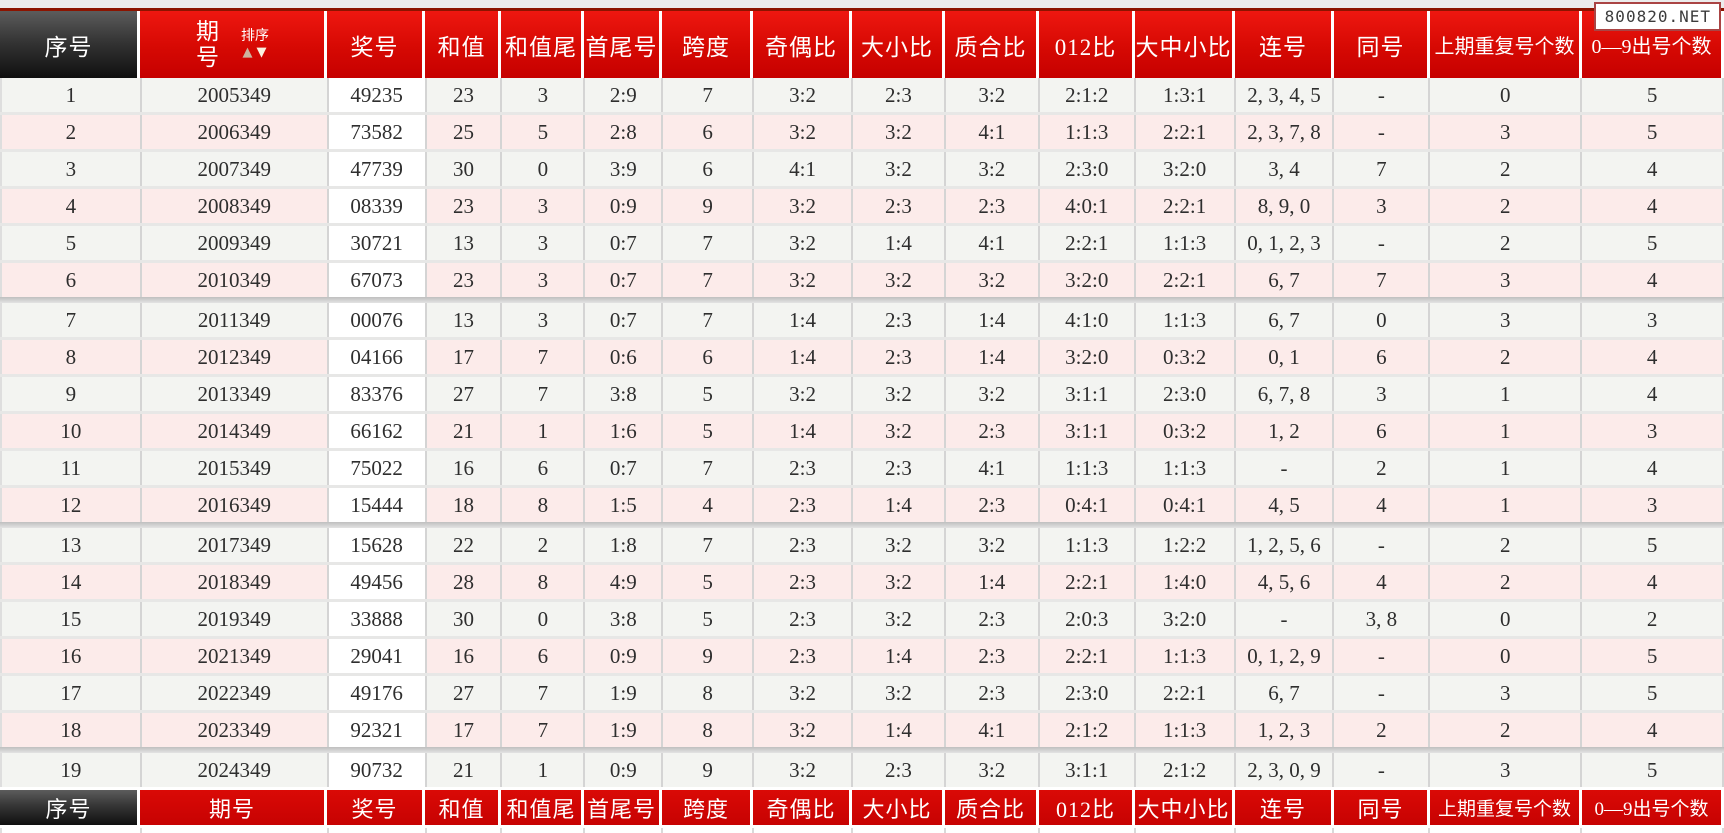  I want to click on watermark-text: 800820.NET, so click(1657, 16).